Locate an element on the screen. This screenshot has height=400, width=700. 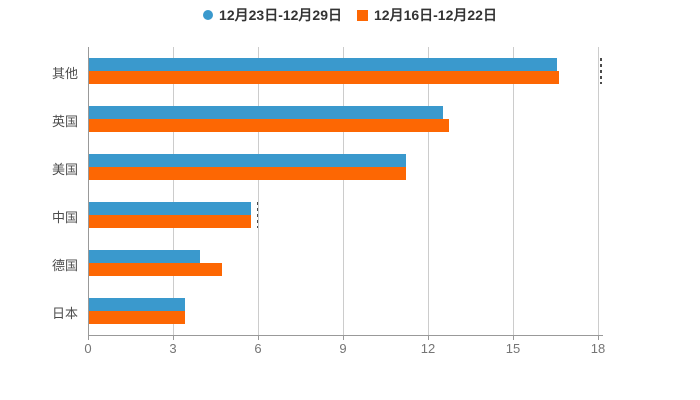
legend-item-week1: 12月16日-12月22日 is located at coordinates (427, 15).